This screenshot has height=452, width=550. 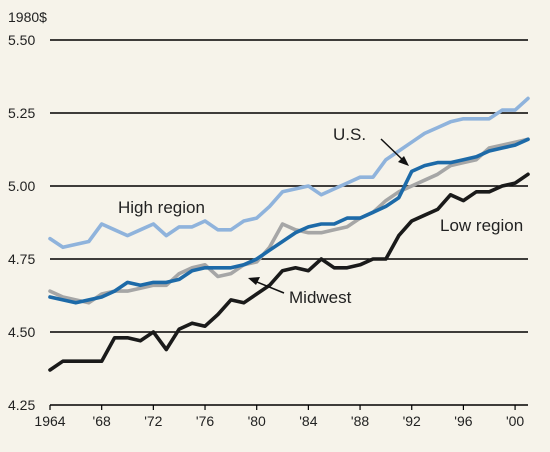 What do you see at coordinates (102, 421) in the screenshot?
I see `x-tick-label: '68` at bounding box center [102, 421].